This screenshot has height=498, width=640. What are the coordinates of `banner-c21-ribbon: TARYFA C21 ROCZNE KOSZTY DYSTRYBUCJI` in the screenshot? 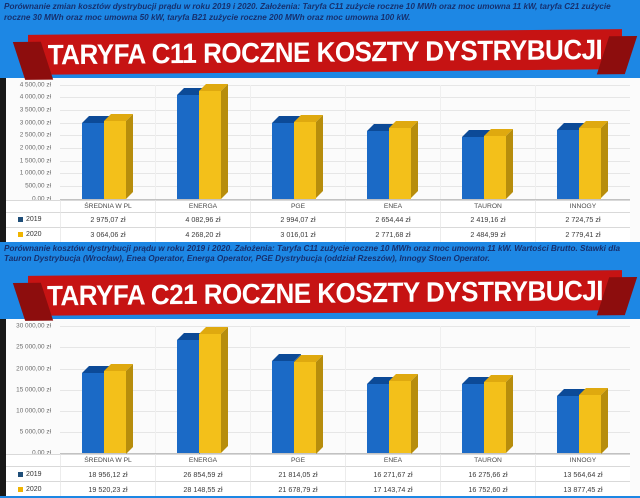 It's located at (325, 293).